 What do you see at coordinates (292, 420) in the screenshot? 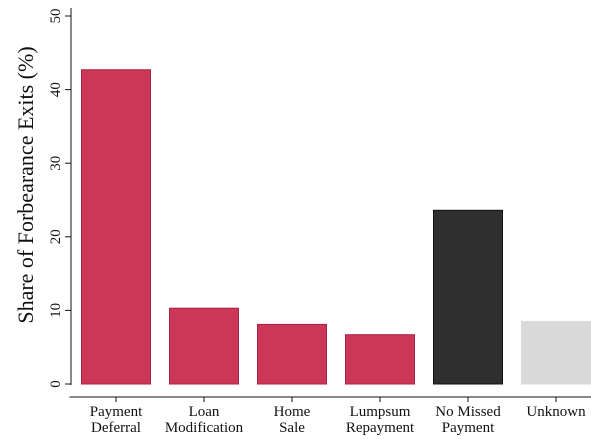
I see `x-tick-label: Home Sale` at bounding box center [292, 420].